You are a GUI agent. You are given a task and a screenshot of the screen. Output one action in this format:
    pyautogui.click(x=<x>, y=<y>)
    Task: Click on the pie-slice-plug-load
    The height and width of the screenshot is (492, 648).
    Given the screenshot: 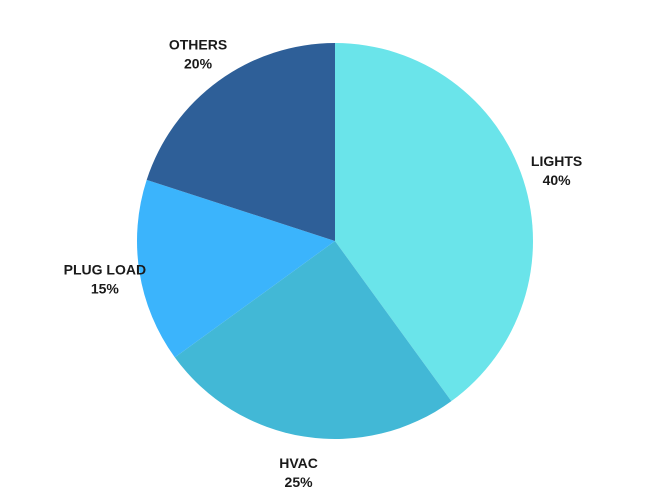 What is the action you would take?
    pyautogui.click(x=236, y=268)
    